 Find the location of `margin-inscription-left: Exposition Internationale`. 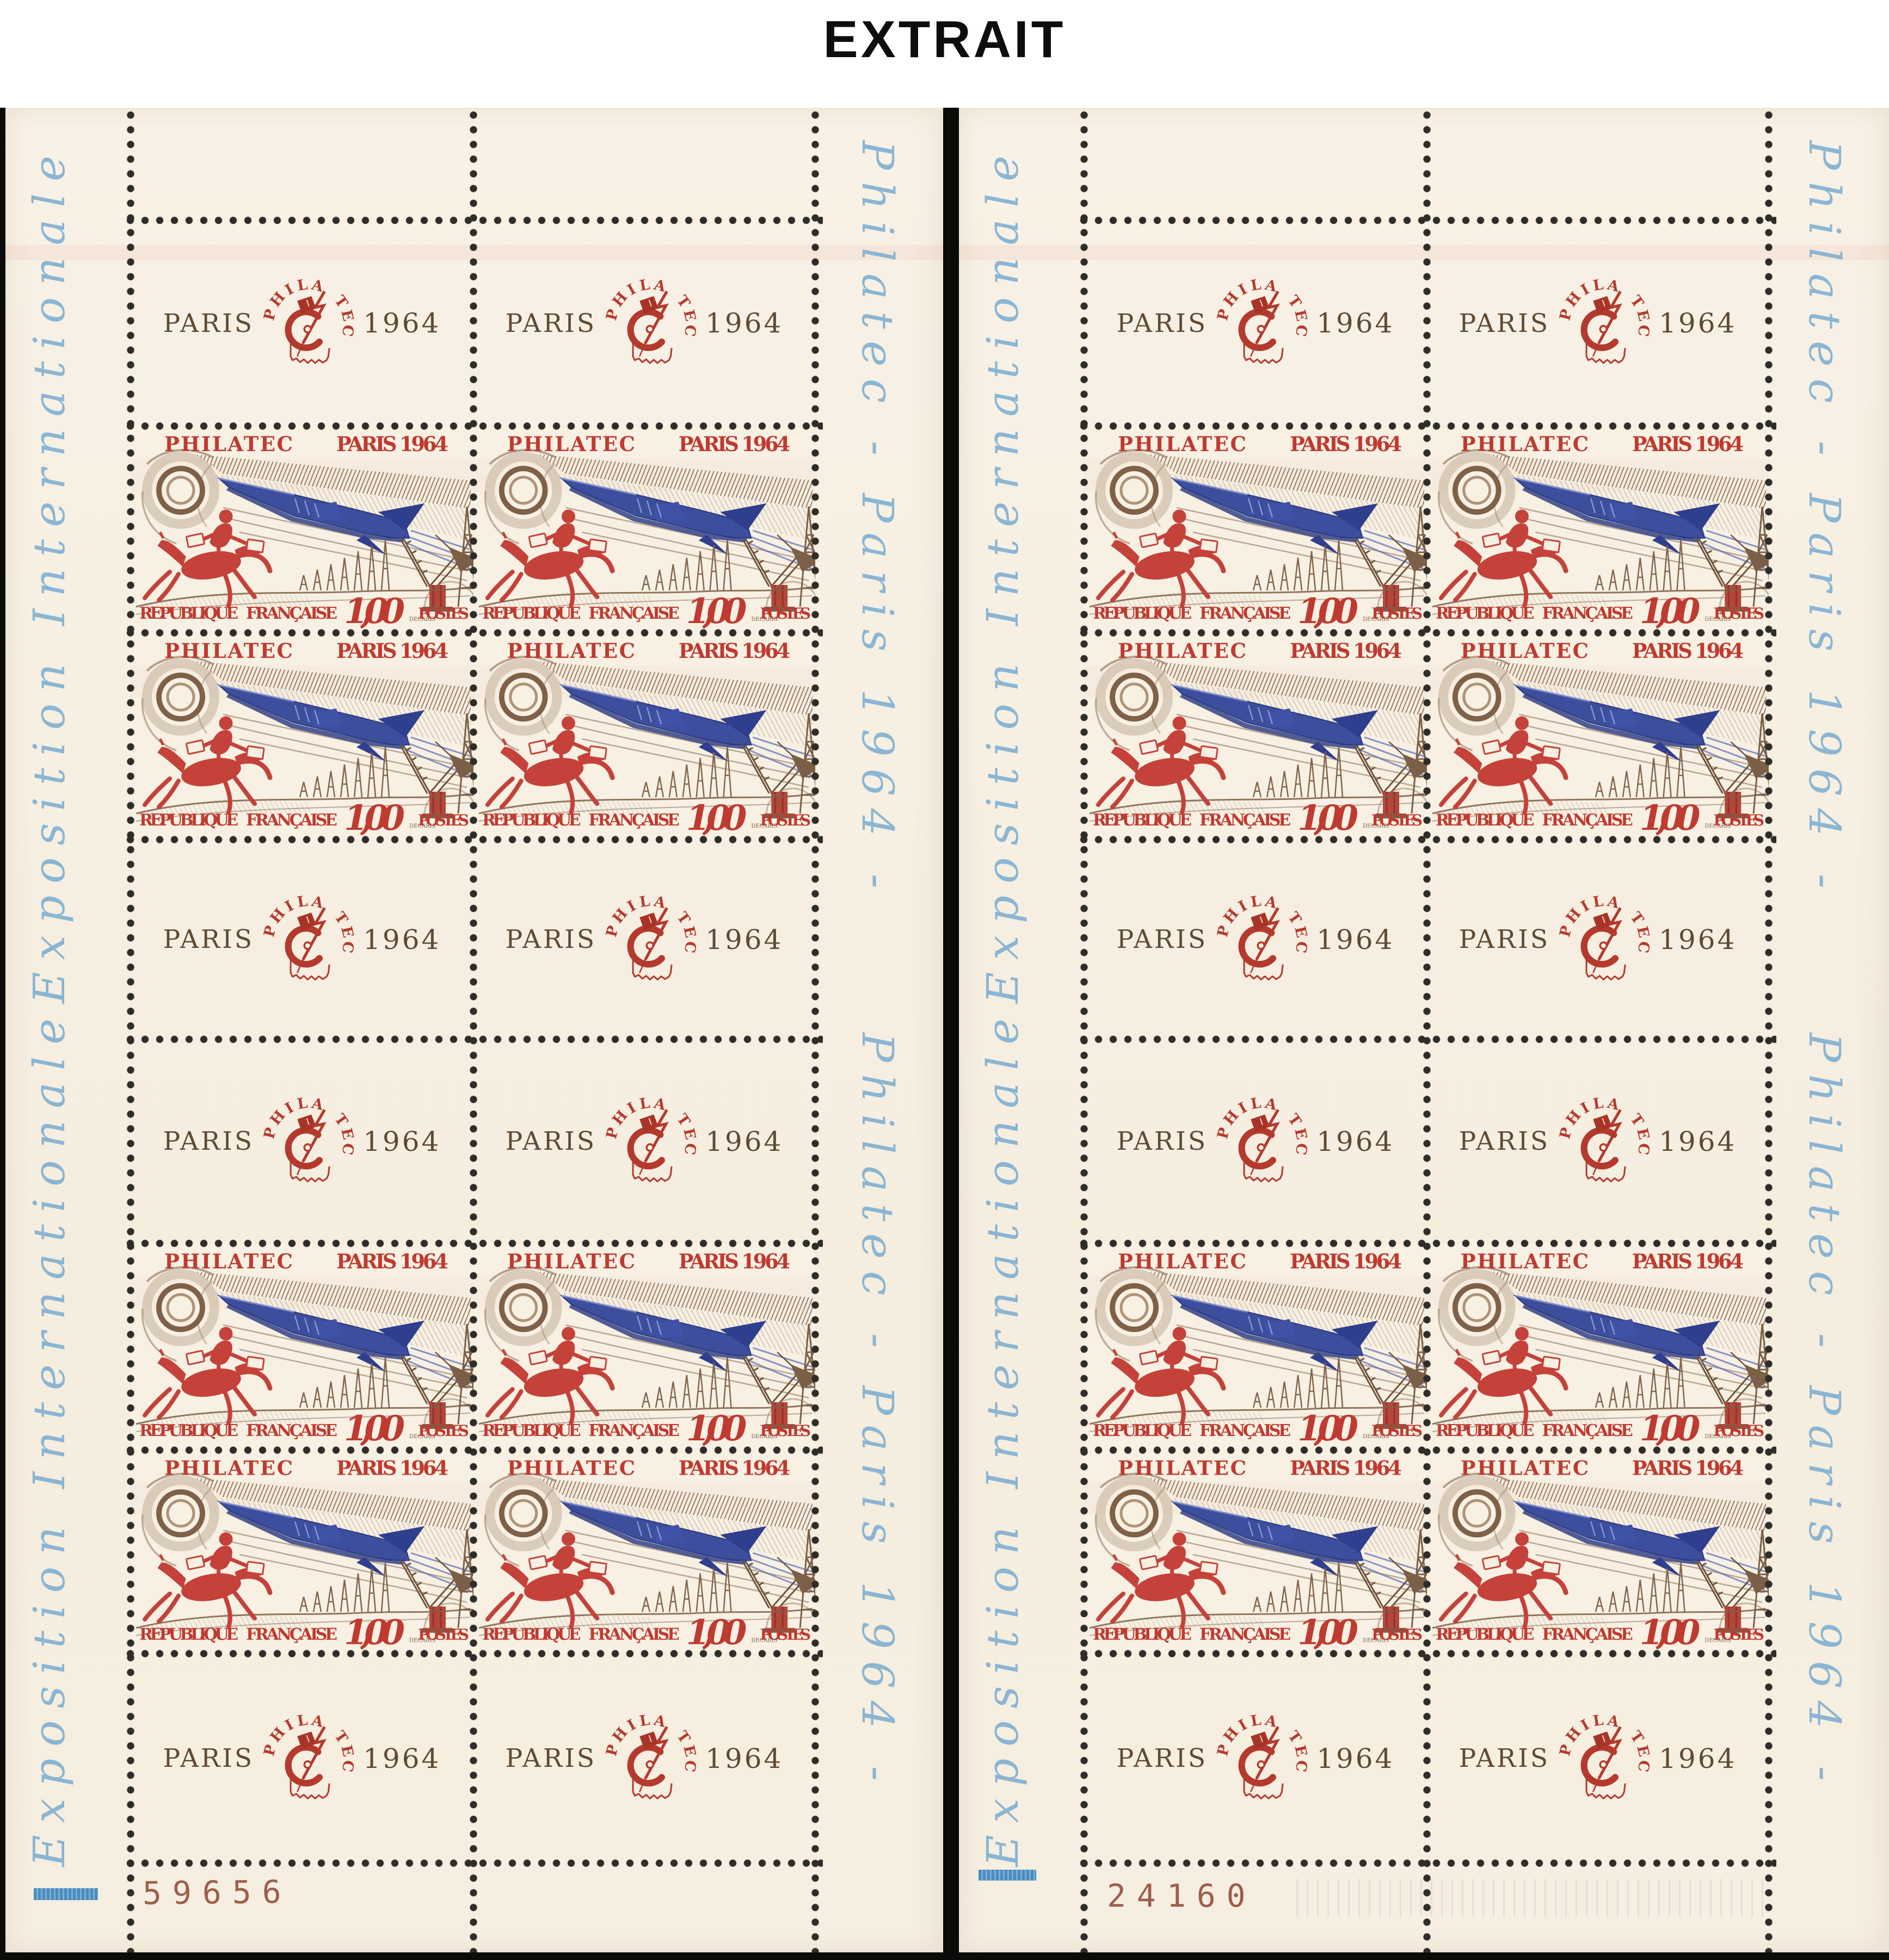

margin-inscription-left: Exposition Internationale is located at coordinates (1002, 574).